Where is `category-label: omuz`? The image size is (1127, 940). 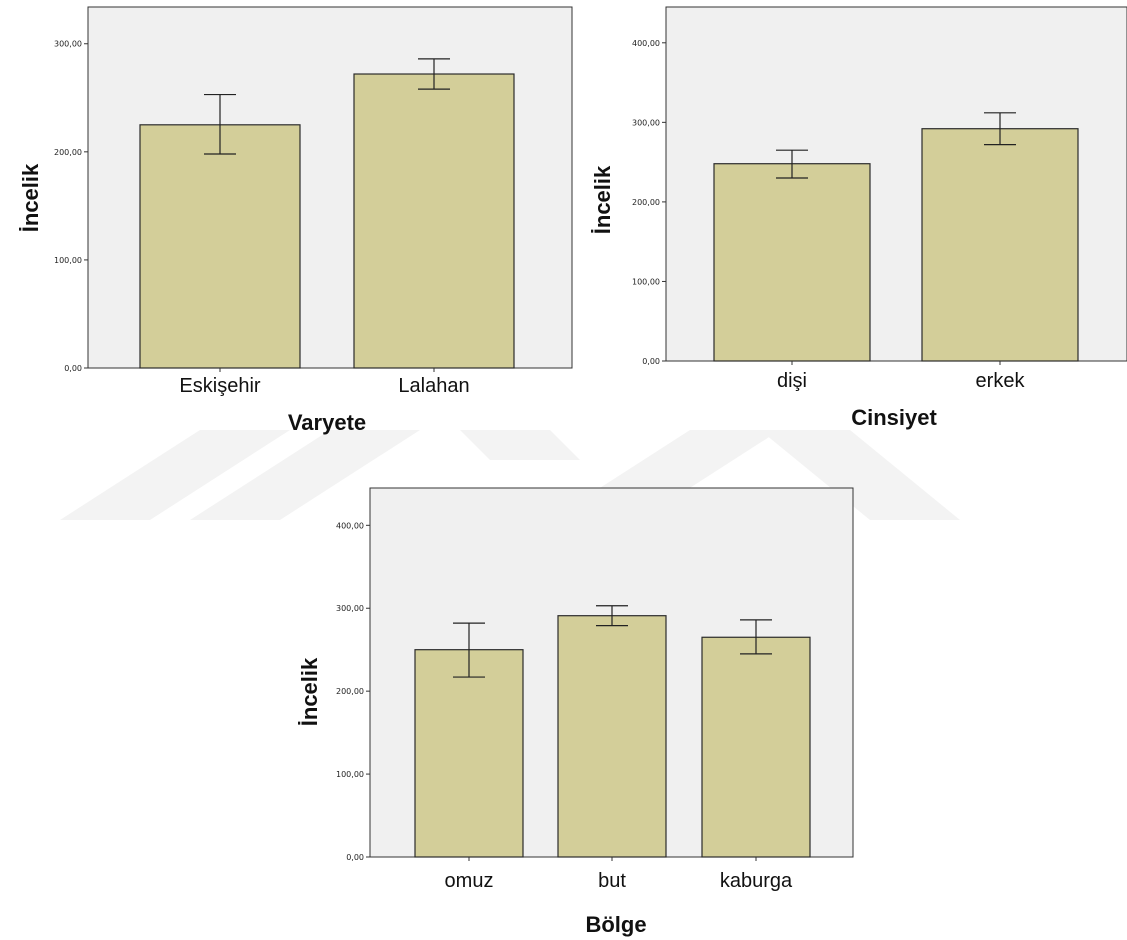
category-label: omuz is located at coordinates (469, 881).